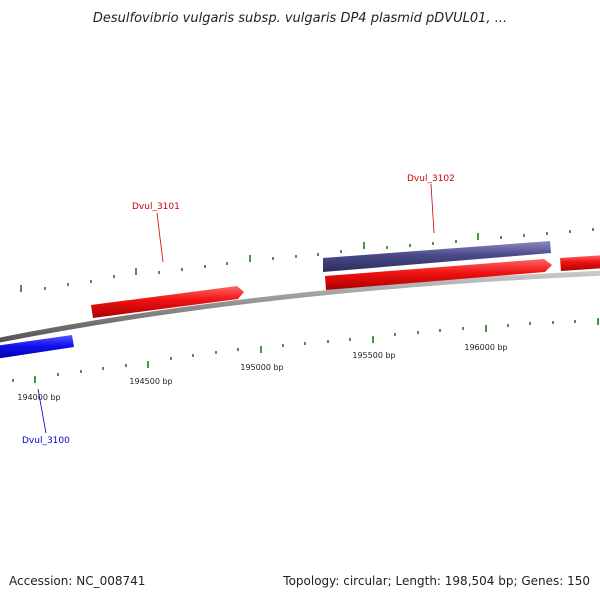 This screenshot has width=600, height=600. What do you see at coordinates (150, 381) in the screenshot?
I see `scale-label: 194500 bp` at bounding box center [150, 381].